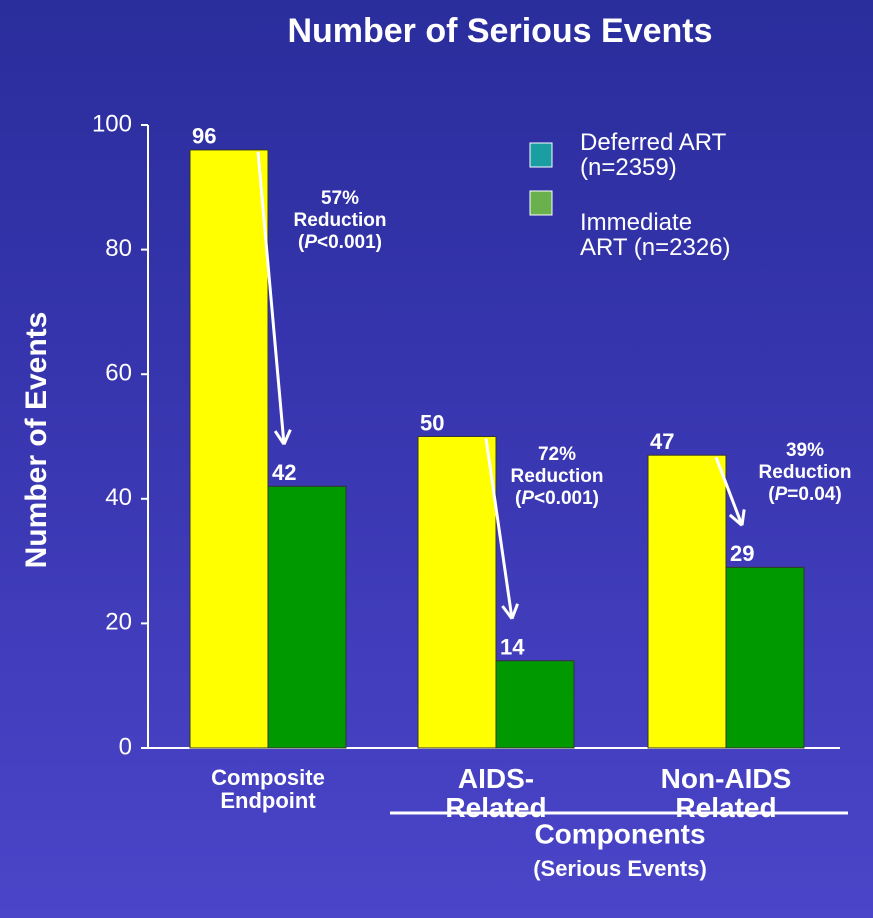 This screenshot has height=918, width=873. I want to click on annotation-line: 39%, so click(805, 450).